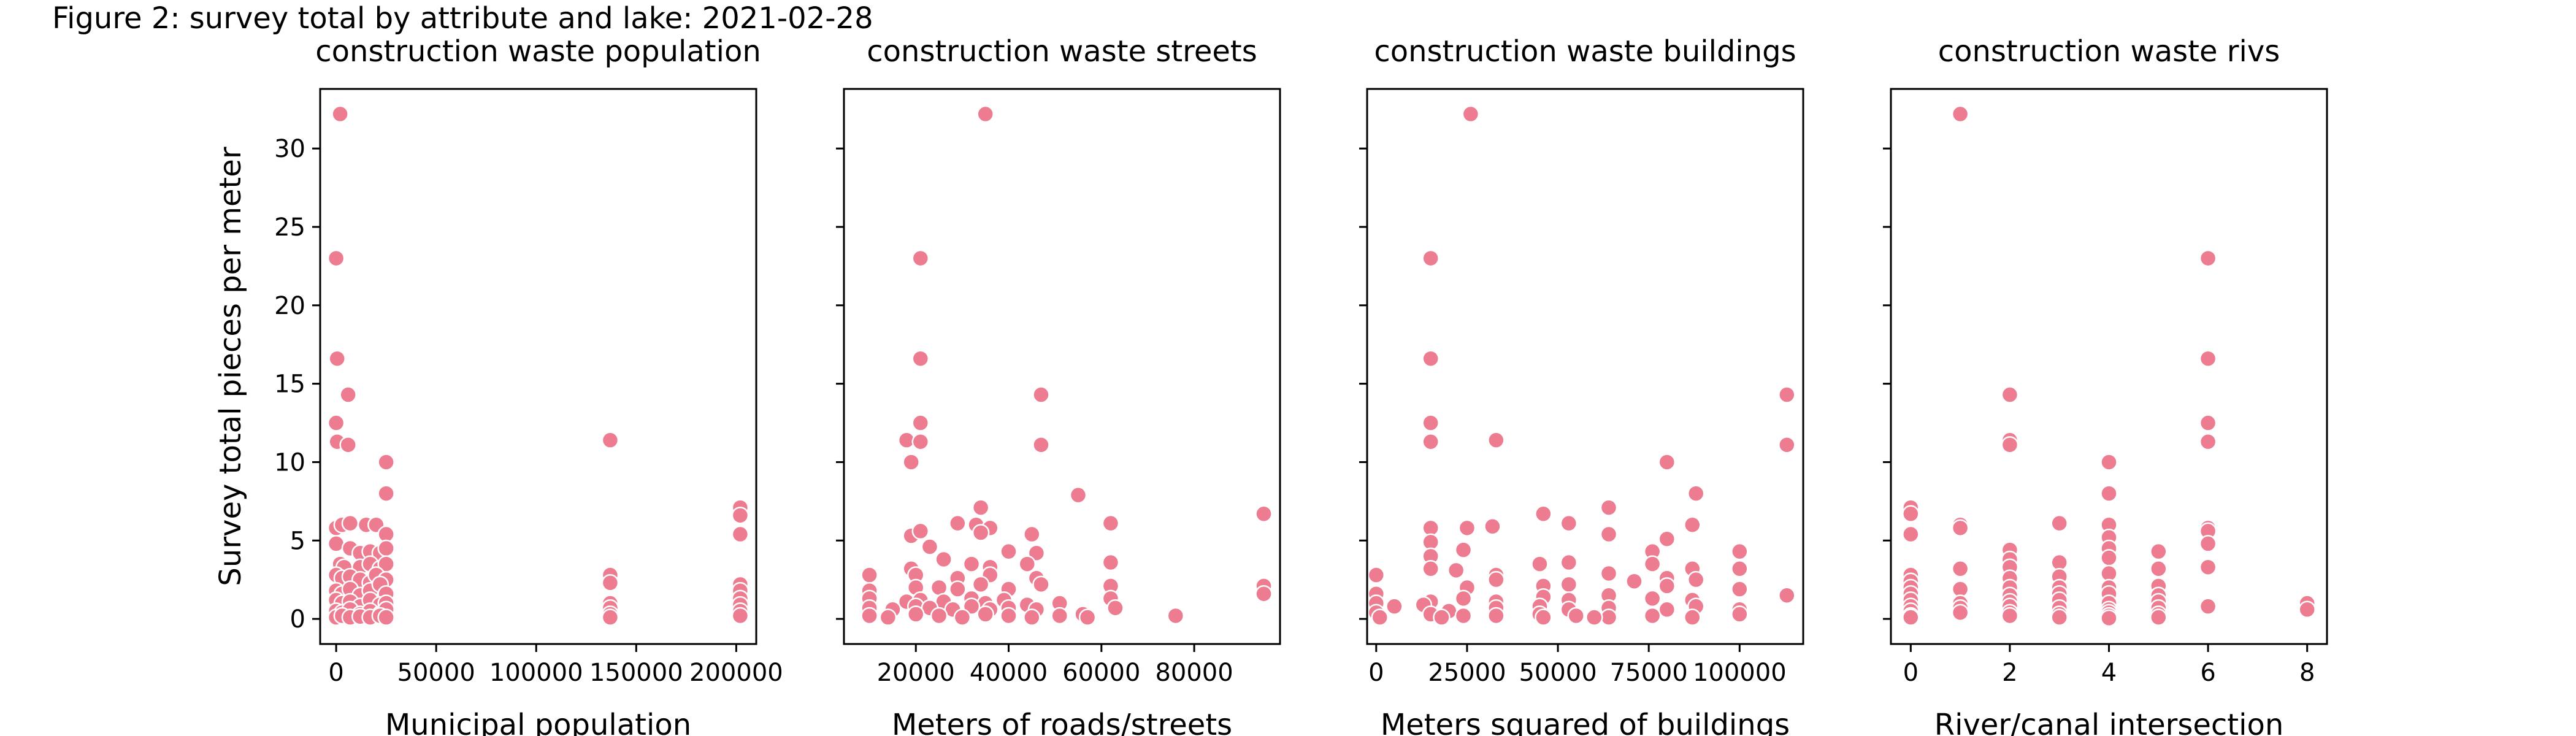 The height and width of the screenshot is (736, 2576). What do you see at coordinates (1585, 366) in the screenshot?
I see `plot-frame` at bounding box center [1585, 366].